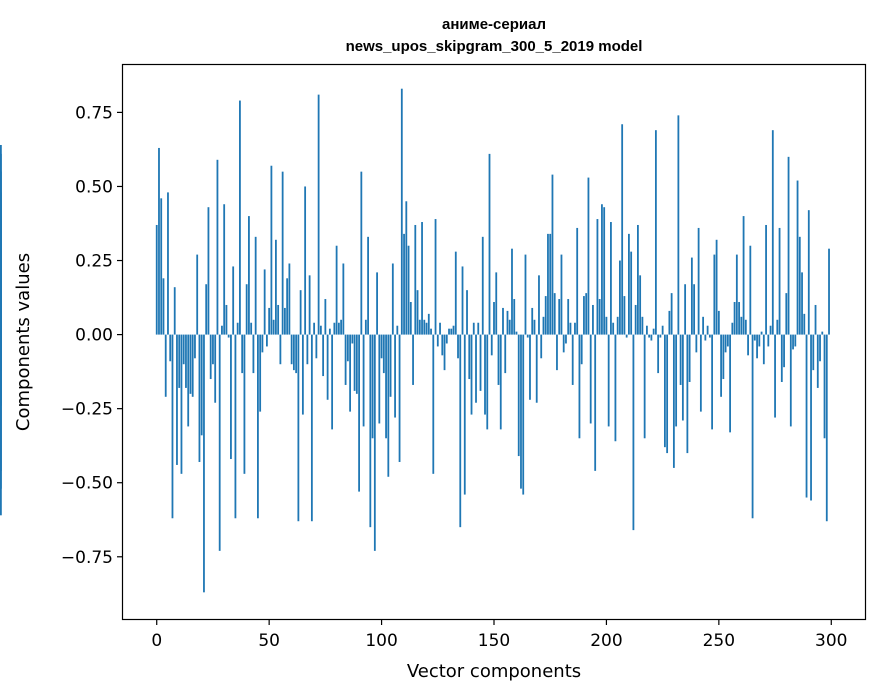 The width and height of the screenshot is (880, 700). What do you see at coordinates (94, 187) in the screenshot?
I see `y-tick-label: 0.50` at bounding box center [94, 187].